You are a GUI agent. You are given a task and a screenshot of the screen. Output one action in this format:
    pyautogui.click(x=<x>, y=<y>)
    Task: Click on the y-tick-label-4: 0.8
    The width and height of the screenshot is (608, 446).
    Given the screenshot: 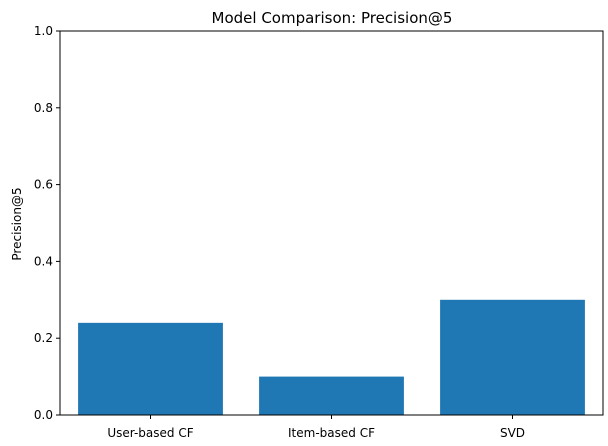 What is the action you would take?
    pyautogui.click(x=43, y=108)
    